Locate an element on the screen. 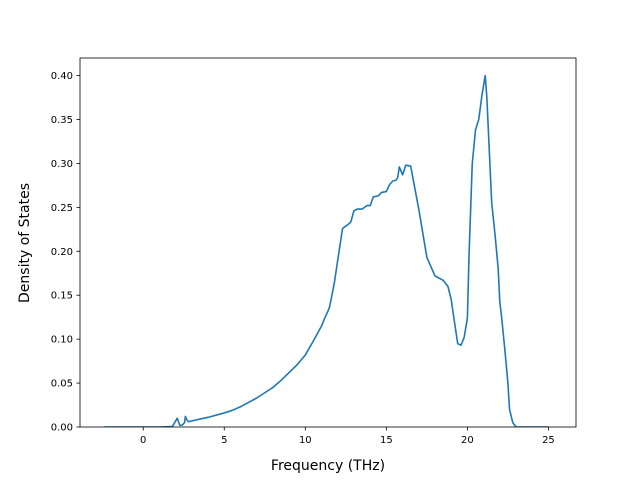 The width and height of the screenshot is (640, 480). x-tick-label: 10 is located at coordinates (305, 440).